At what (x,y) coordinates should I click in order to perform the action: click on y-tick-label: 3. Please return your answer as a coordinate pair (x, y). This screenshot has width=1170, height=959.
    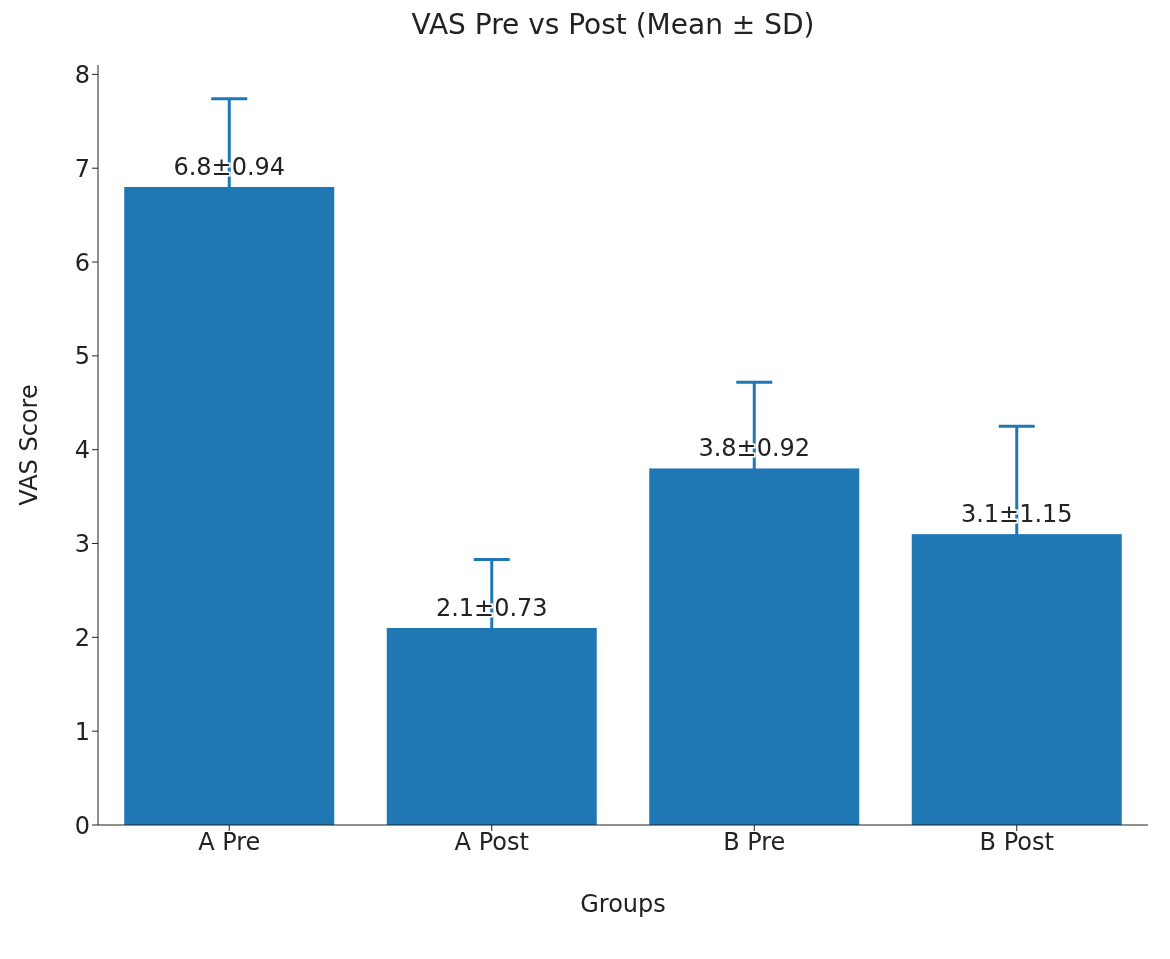
    Looking at the image, I should click on (82, 544).